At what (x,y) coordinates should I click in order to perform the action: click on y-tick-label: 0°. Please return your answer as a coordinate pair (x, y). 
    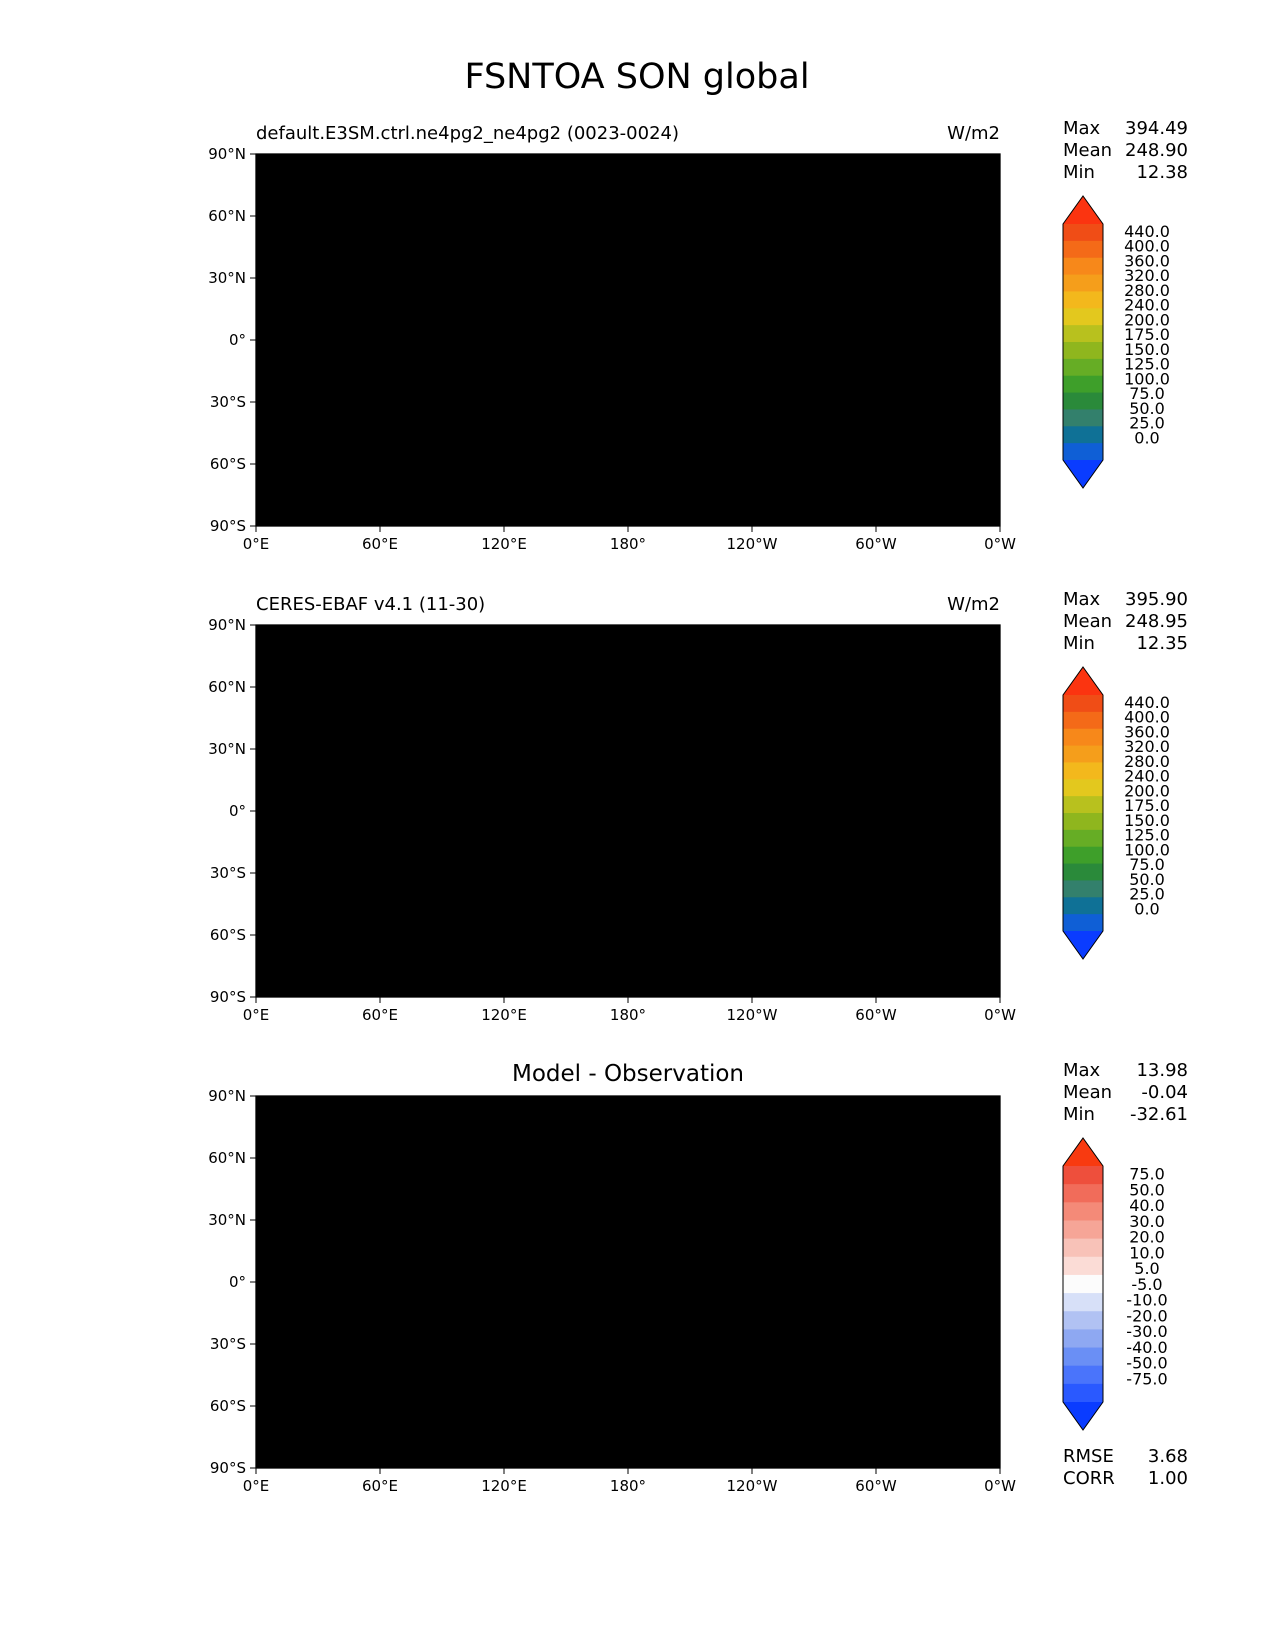
    Looking at the image, I should click on (237, 1282).